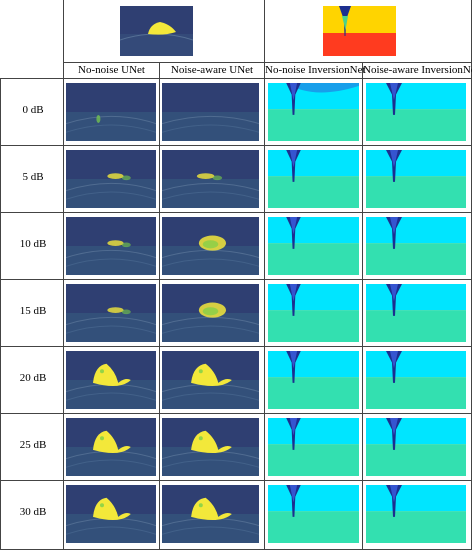 This screenshot has height=550, width=472. Describe the element at coordinates (33, 177) in the screenshot. I see `row-label-5db: 5 dB` at that location.